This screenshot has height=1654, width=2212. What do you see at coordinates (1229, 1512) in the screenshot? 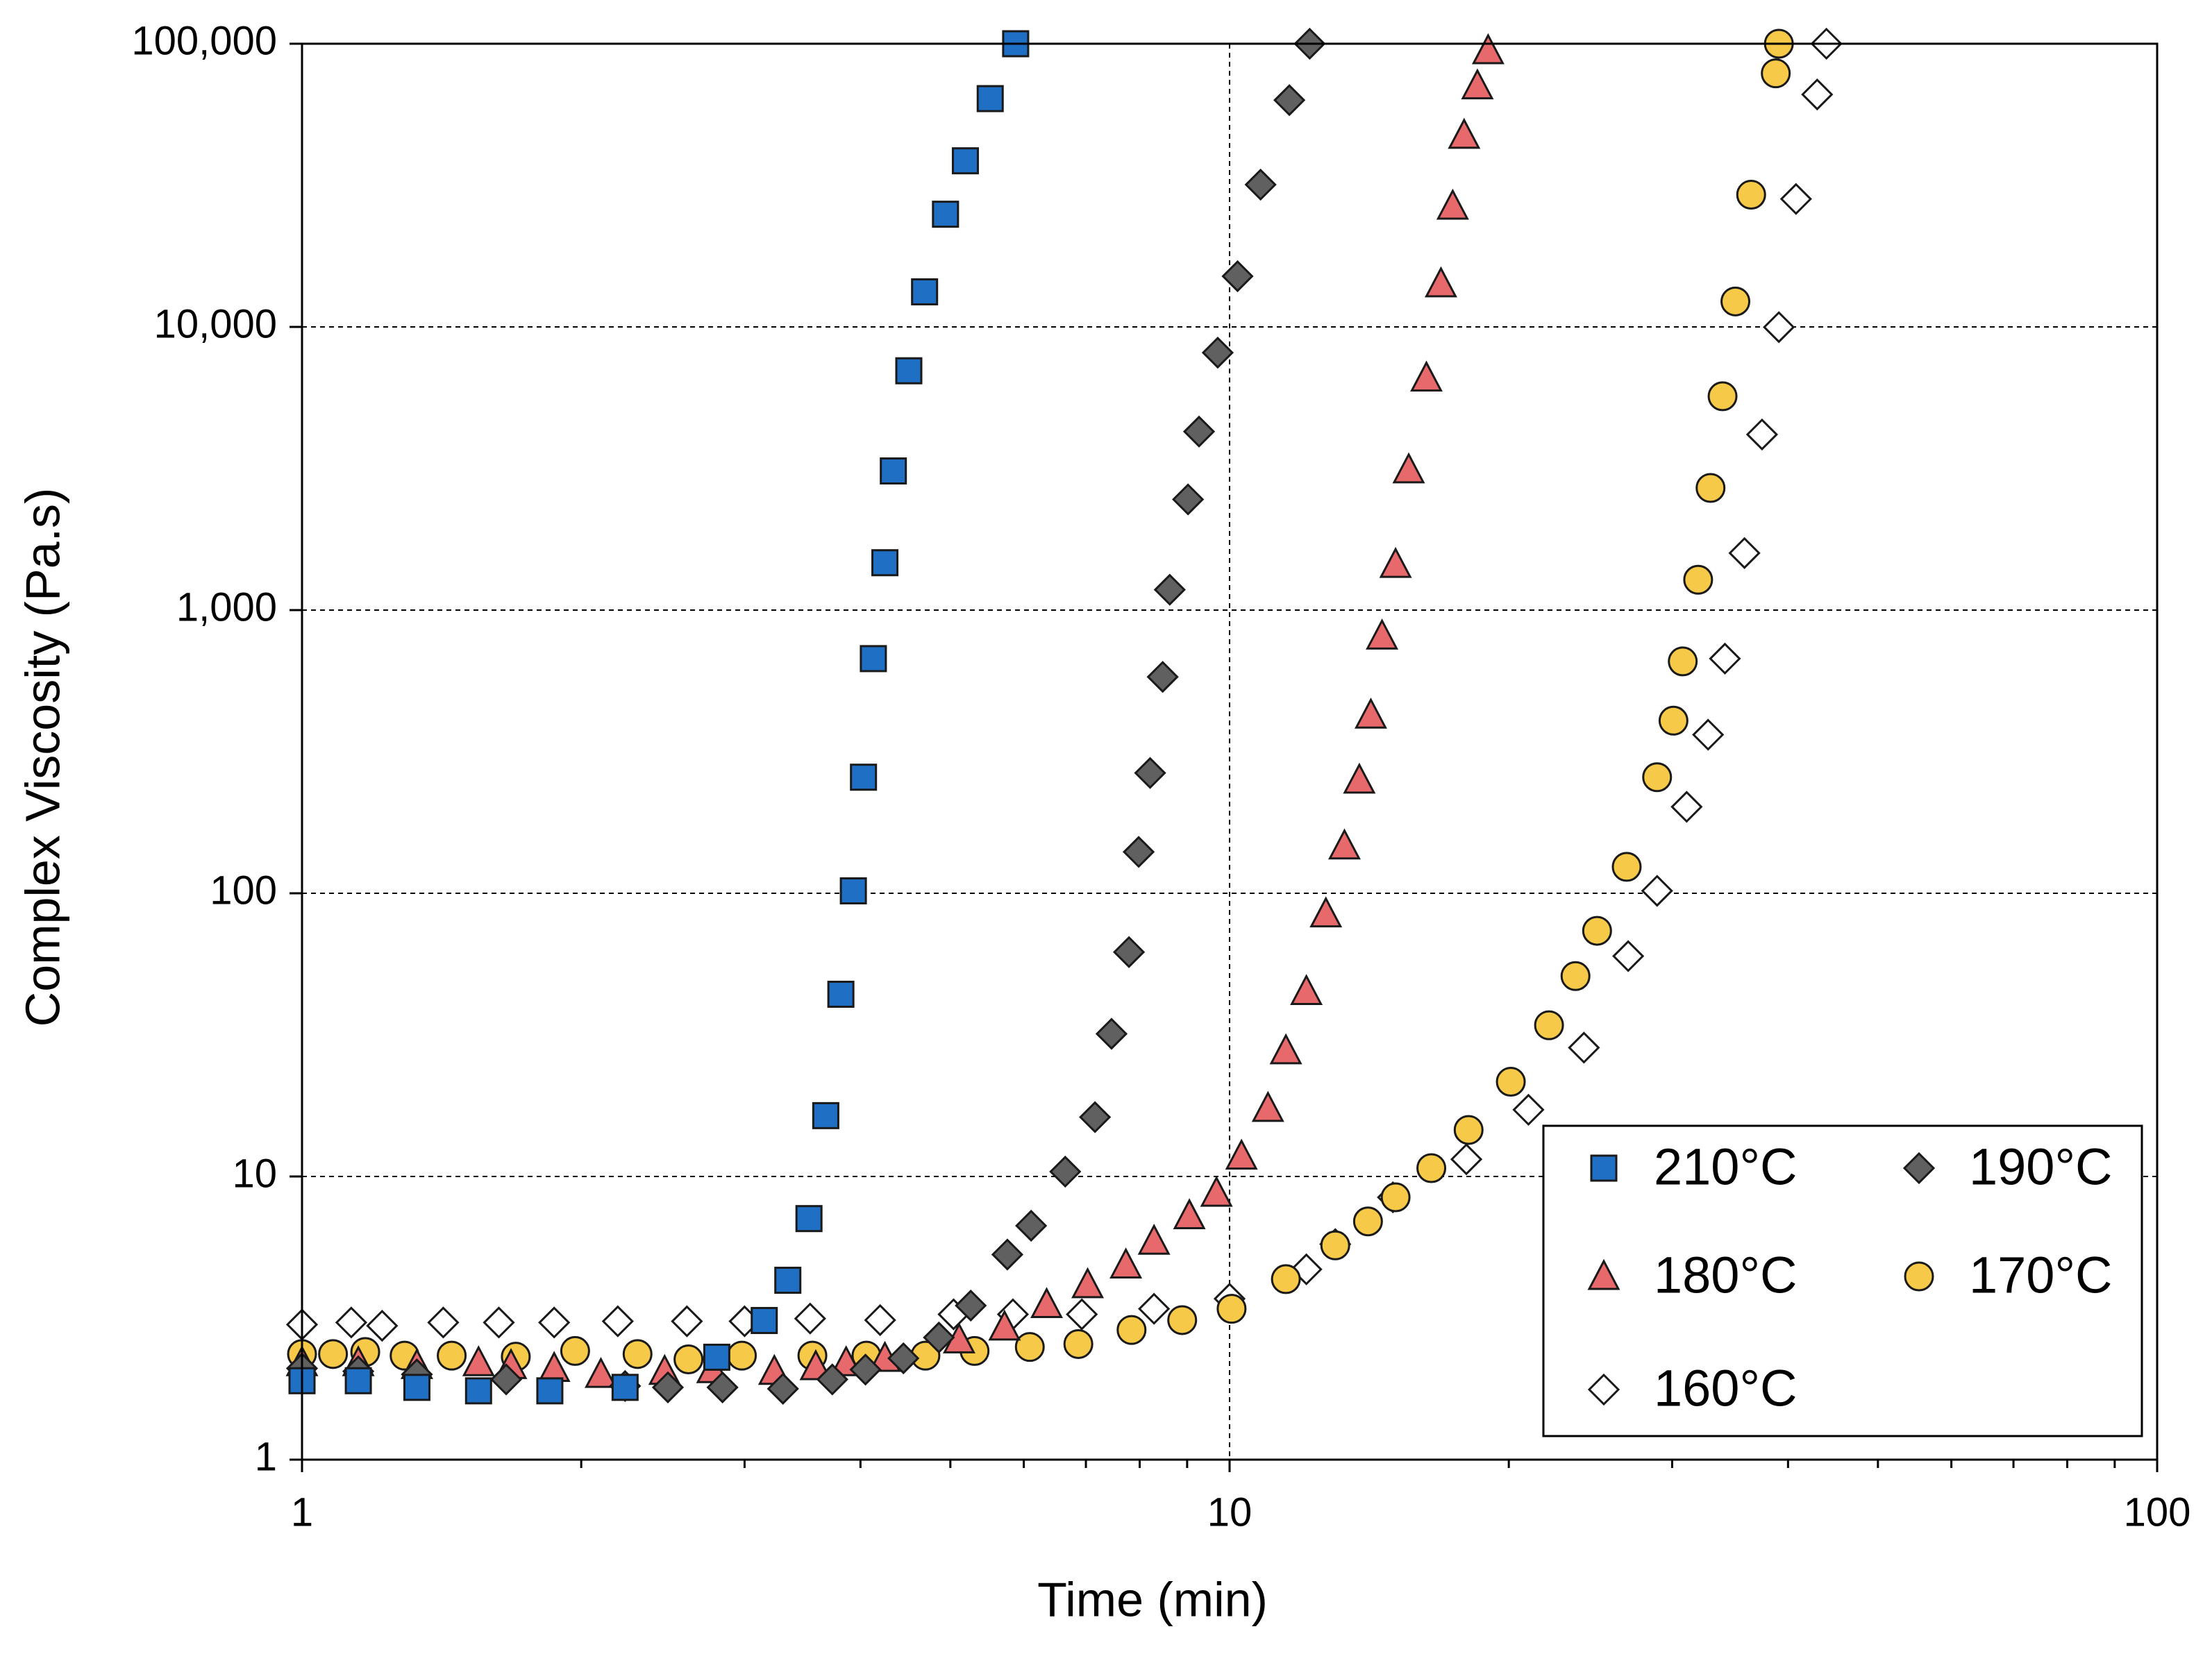
I see `x-tick-label: 10` at bounding box center [1229, 1512].